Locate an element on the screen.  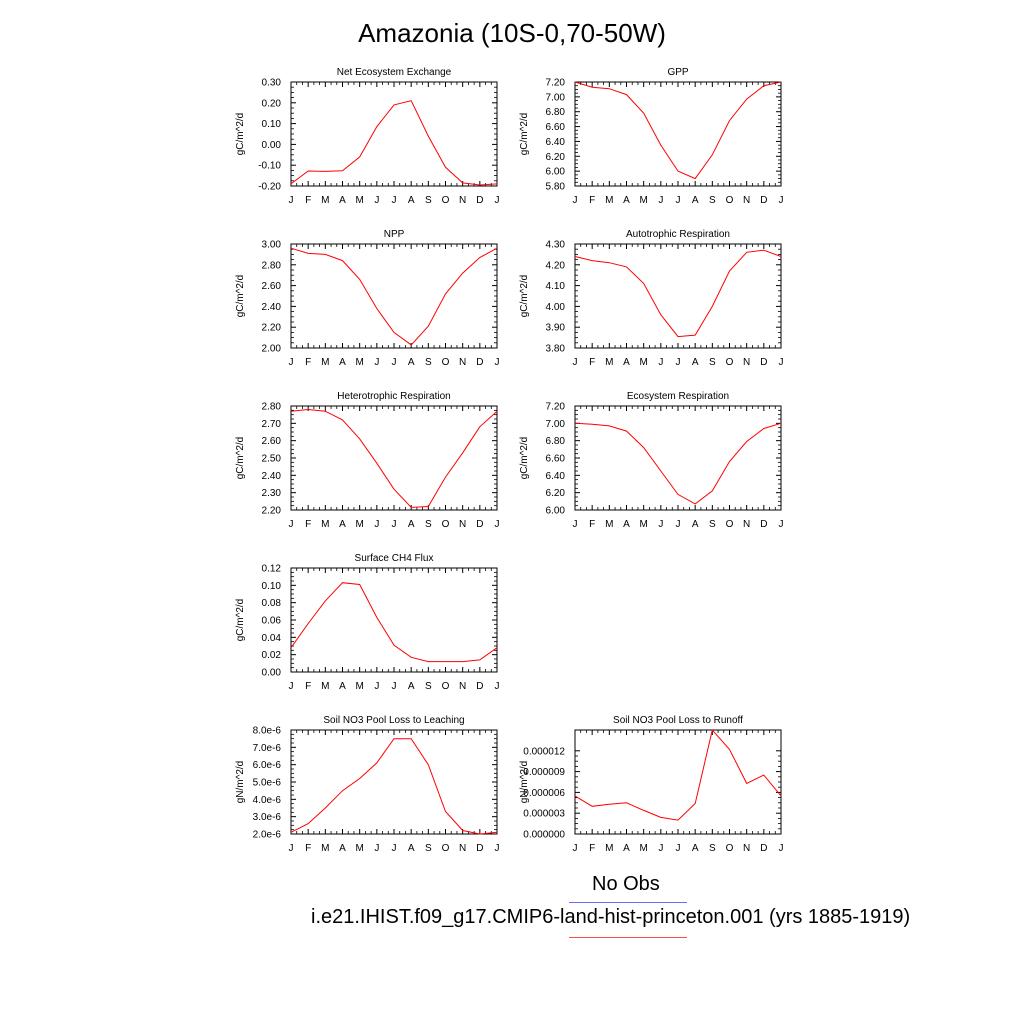
panel-title: GPP is located at coordinates (677, 72).